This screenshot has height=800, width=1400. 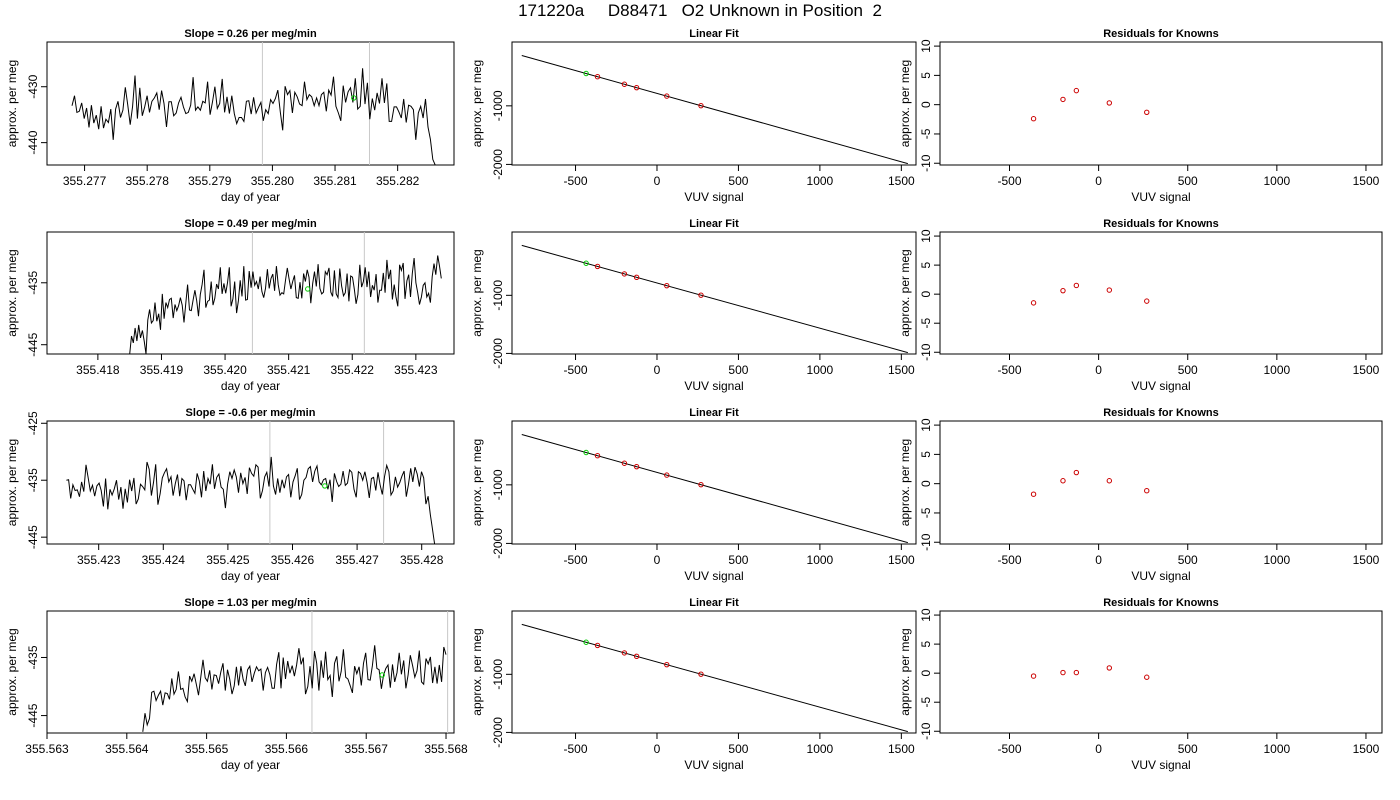 What do you see at coordinates (225, 370) in the screenshot?
I see `x-tick-label: 355.420` at bounding box center [225, 370].